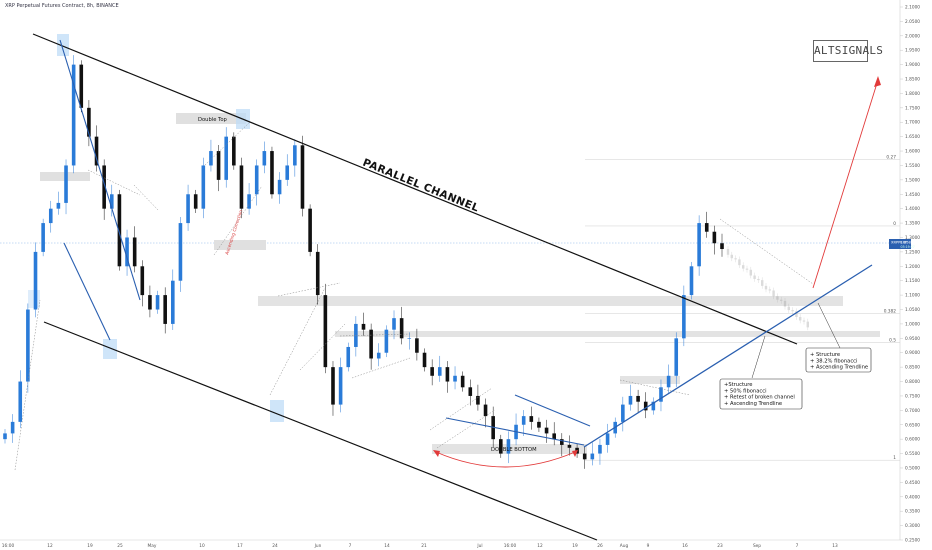 This screenshot has height=550, width=932. What do you see at coordinates (908, 247) in the screenshot?
I see `price-countdown: 03:19:27` at bounding box center [908, 247].